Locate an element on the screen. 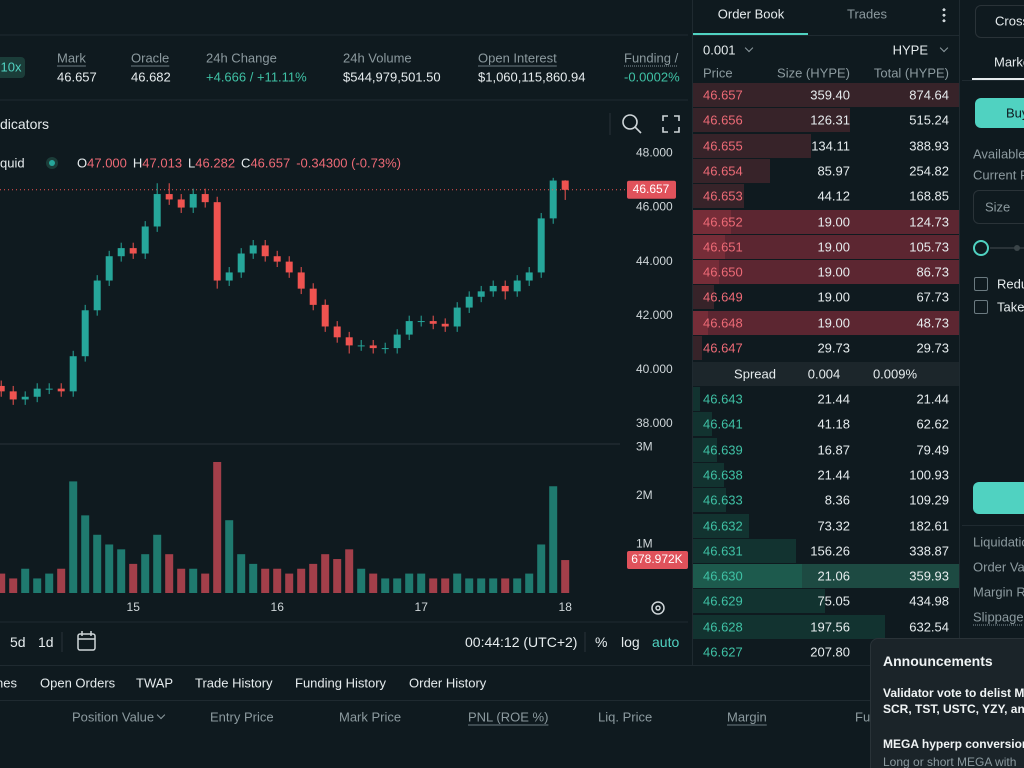 Image resolution: width=1024 pixels, height=768 pixels. order-price: 46.647 is located at coordinates (723, 348).